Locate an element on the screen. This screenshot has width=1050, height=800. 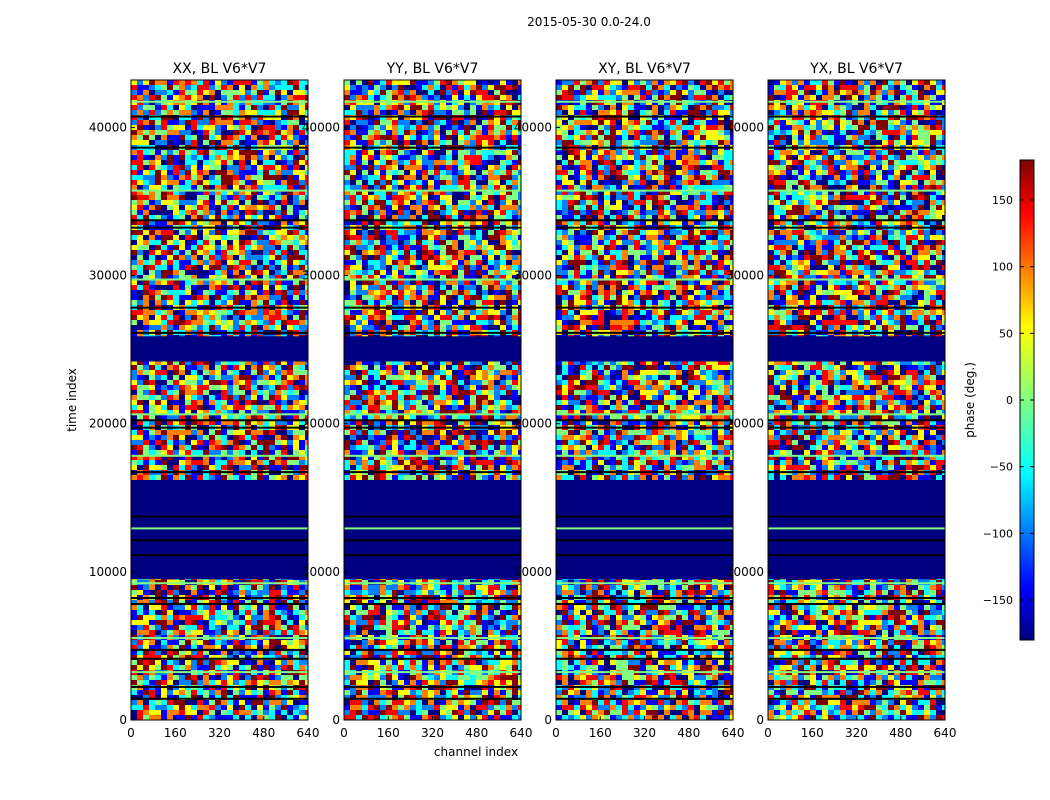
x-axis-label: channel index is located at coordinates (476, 752).